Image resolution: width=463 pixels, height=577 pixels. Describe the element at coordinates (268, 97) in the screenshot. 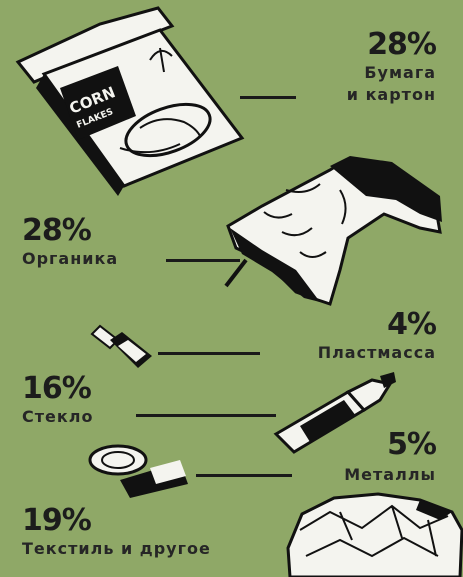

I see `paper-leader-line` at that location.